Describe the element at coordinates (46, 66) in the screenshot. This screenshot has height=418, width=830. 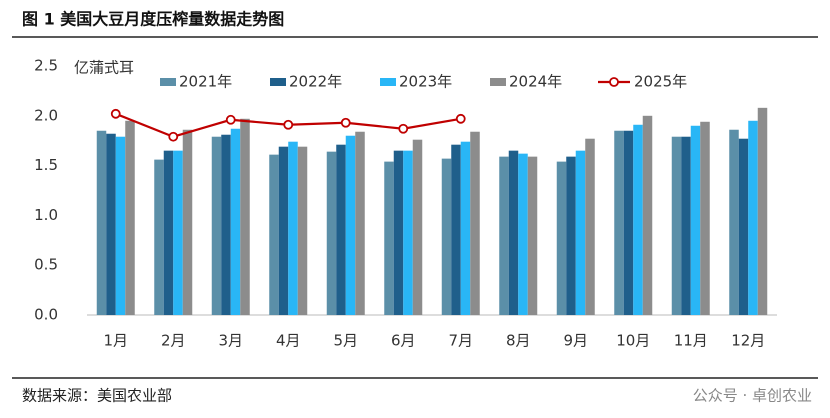
I see `y-tick-label: 2.5` at that location.